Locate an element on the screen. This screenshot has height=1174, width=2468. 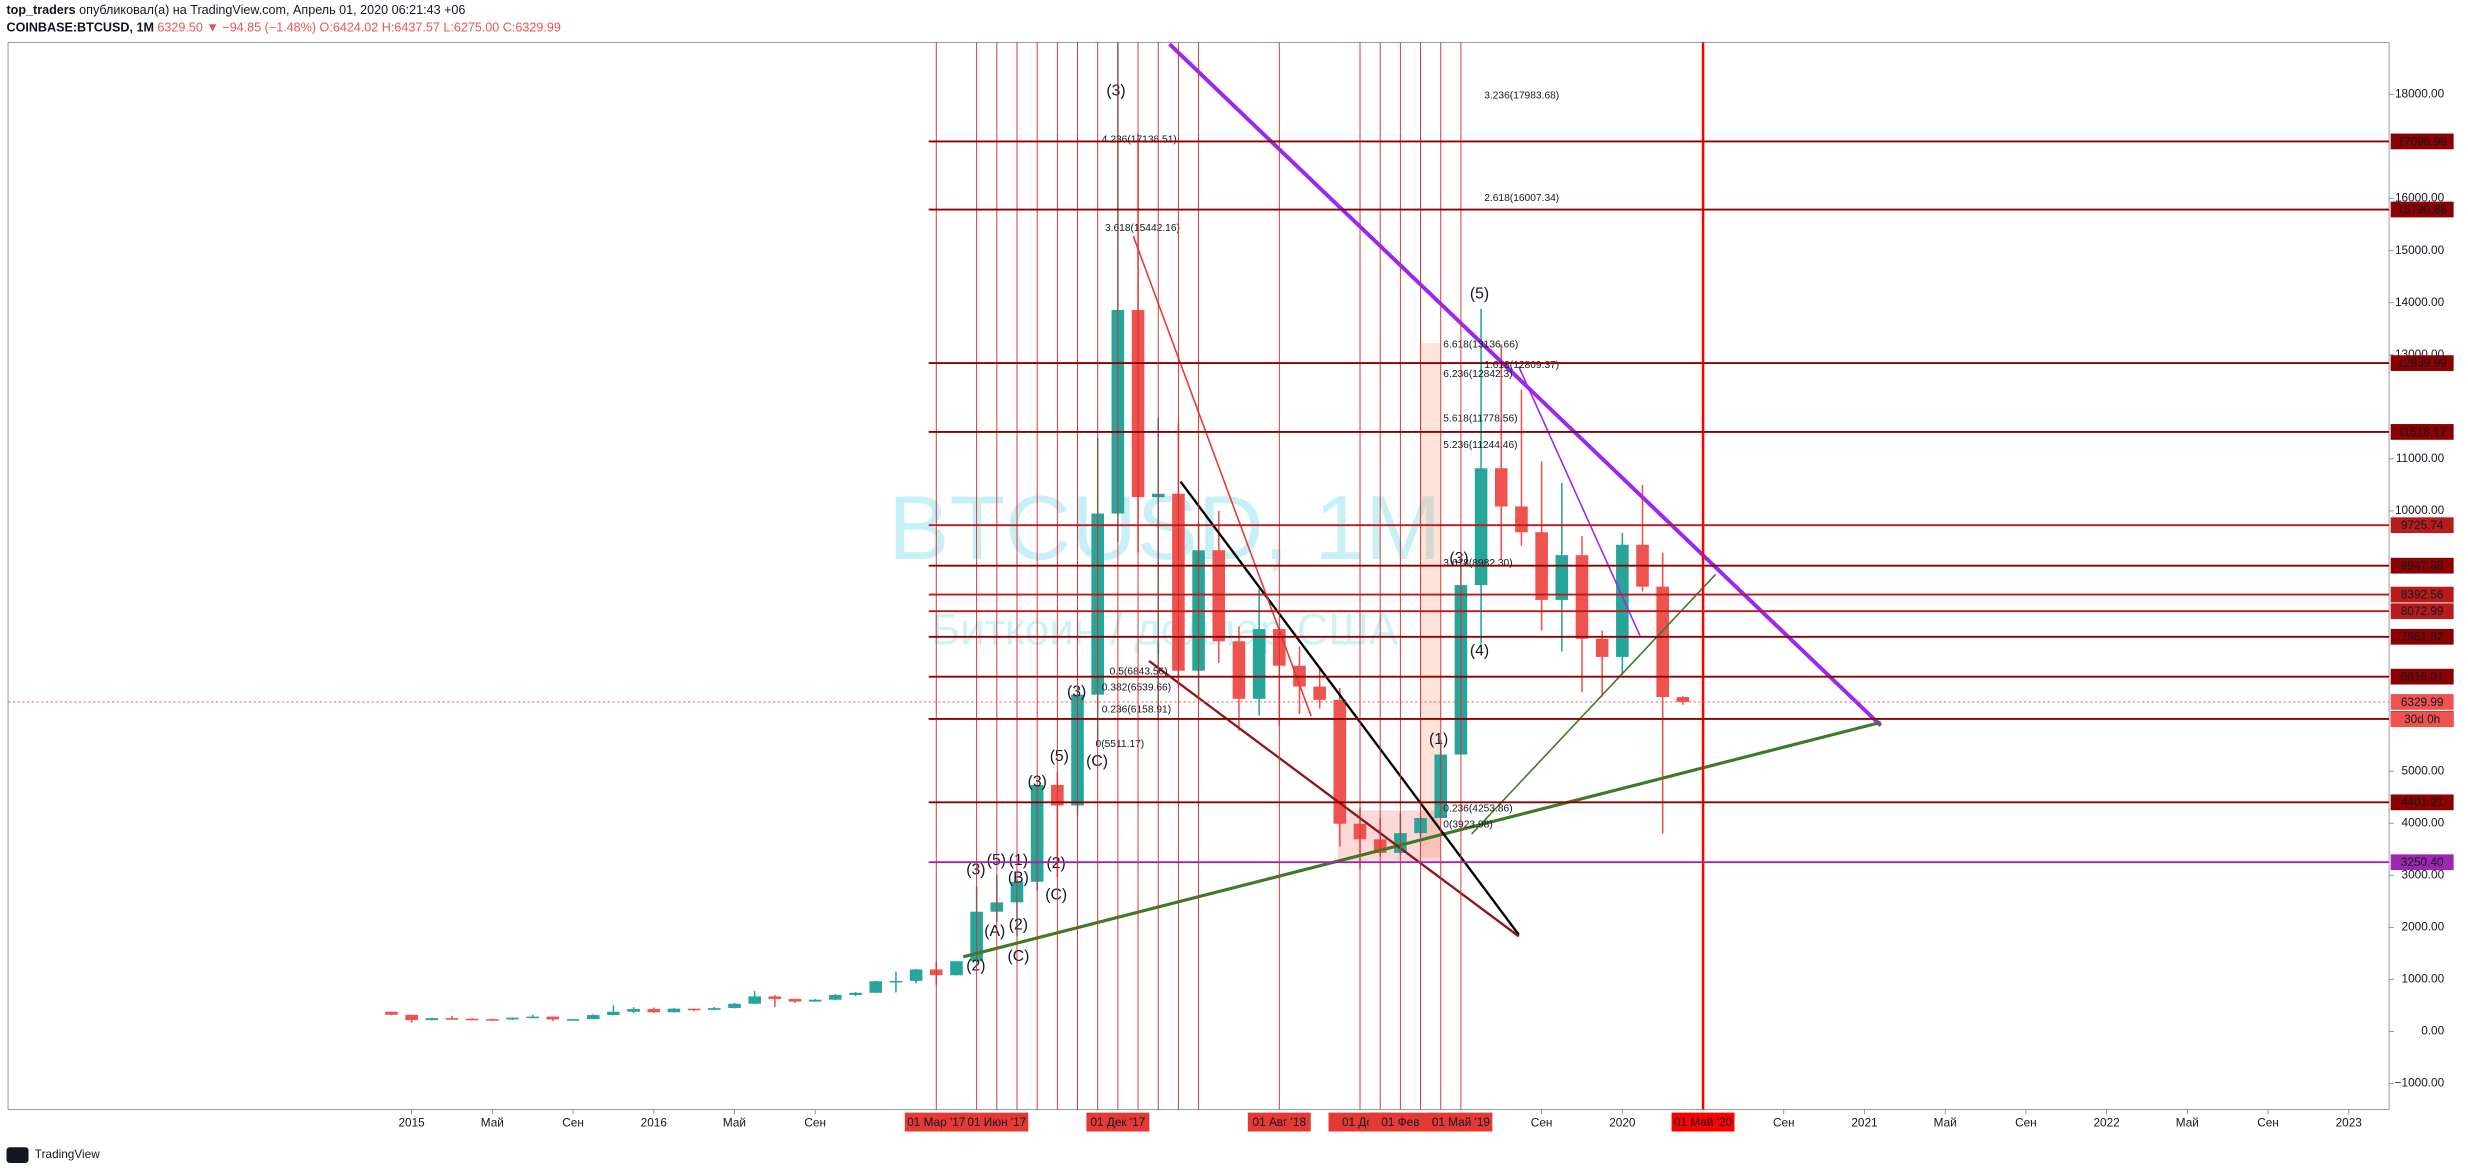
fib-label: 0(3923.98) is located at coordinates (1467, 824).